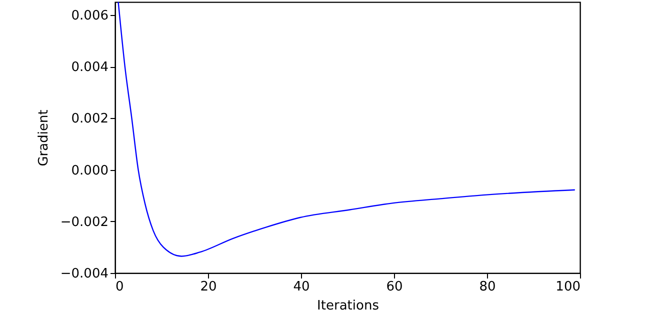 This screenshot has height=323, width=662. I want to click on x-tick-label: 0, so click(120, 287).